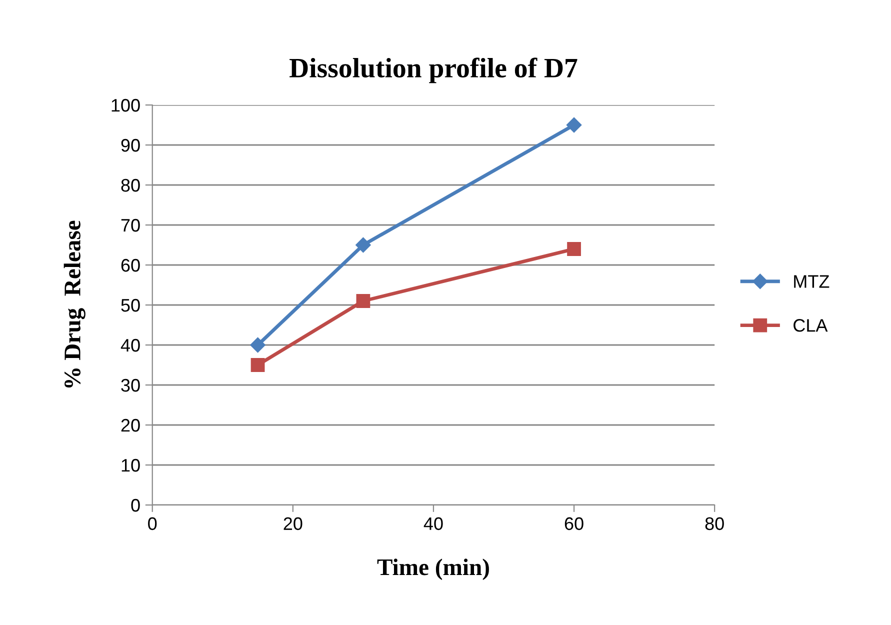  What do you see at coordinates (130, 425) in the screenshot?
I see `y-tick-label: 20` at bounding box center [130, 425].